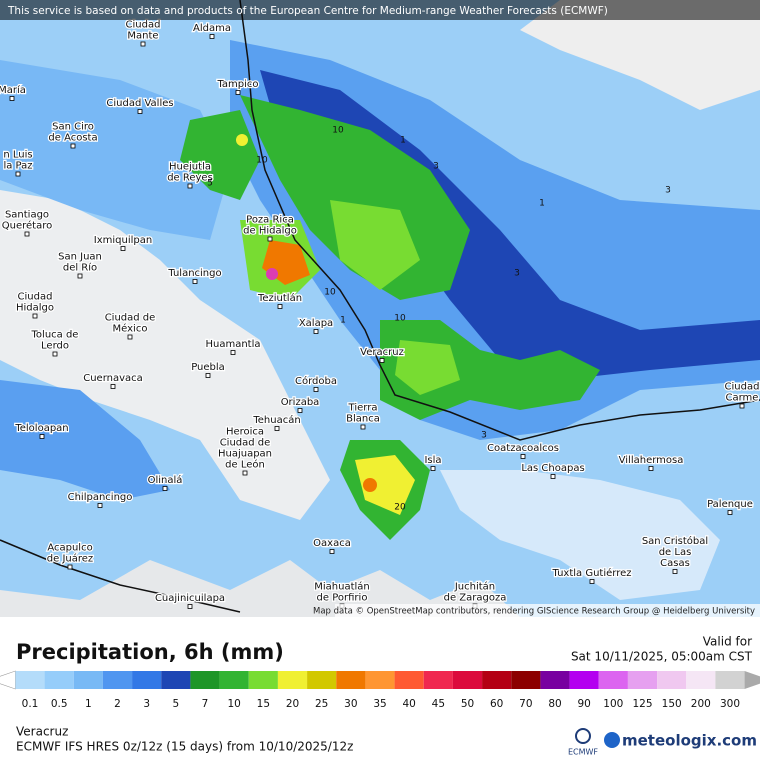  I want to click on city-label: Las Choapas, so click(552, 468).